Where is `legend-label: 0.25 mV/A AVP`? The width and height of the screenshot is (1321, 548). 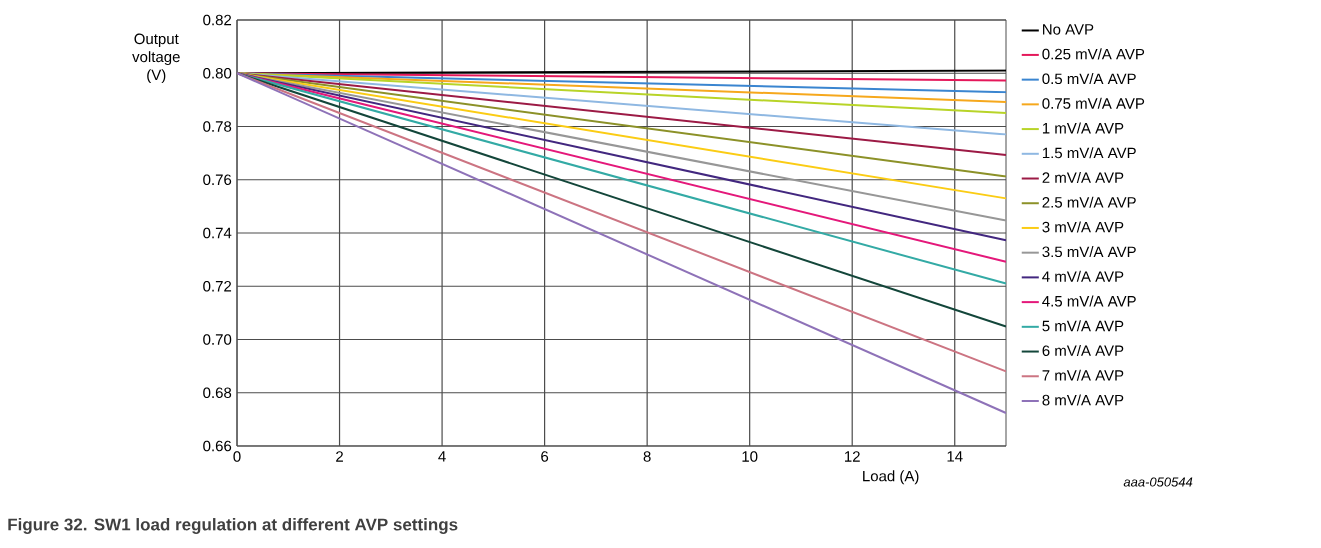
legend-label: 0.25 mV/A AVP is located at coordinates (1093, 54).